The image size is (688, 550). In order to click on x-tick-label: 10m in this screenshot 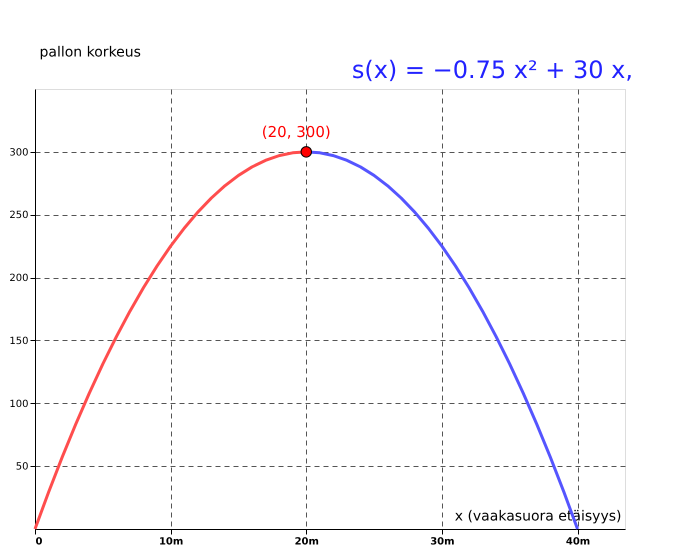, I will do `click(171, 542)`.